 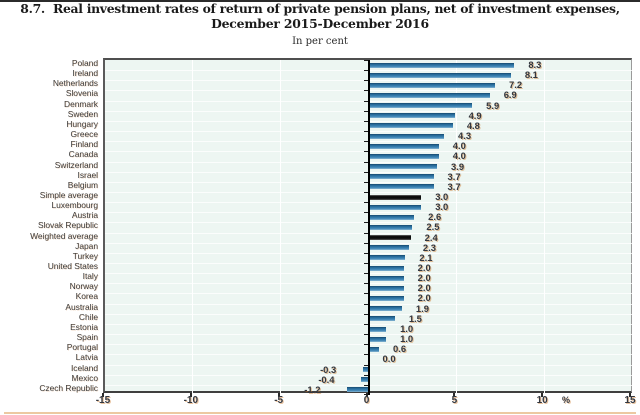 What do you see at coordinates (85, 73) in the screenshot?
I see `category-label: Ireland` at bounding box center [85, 73].